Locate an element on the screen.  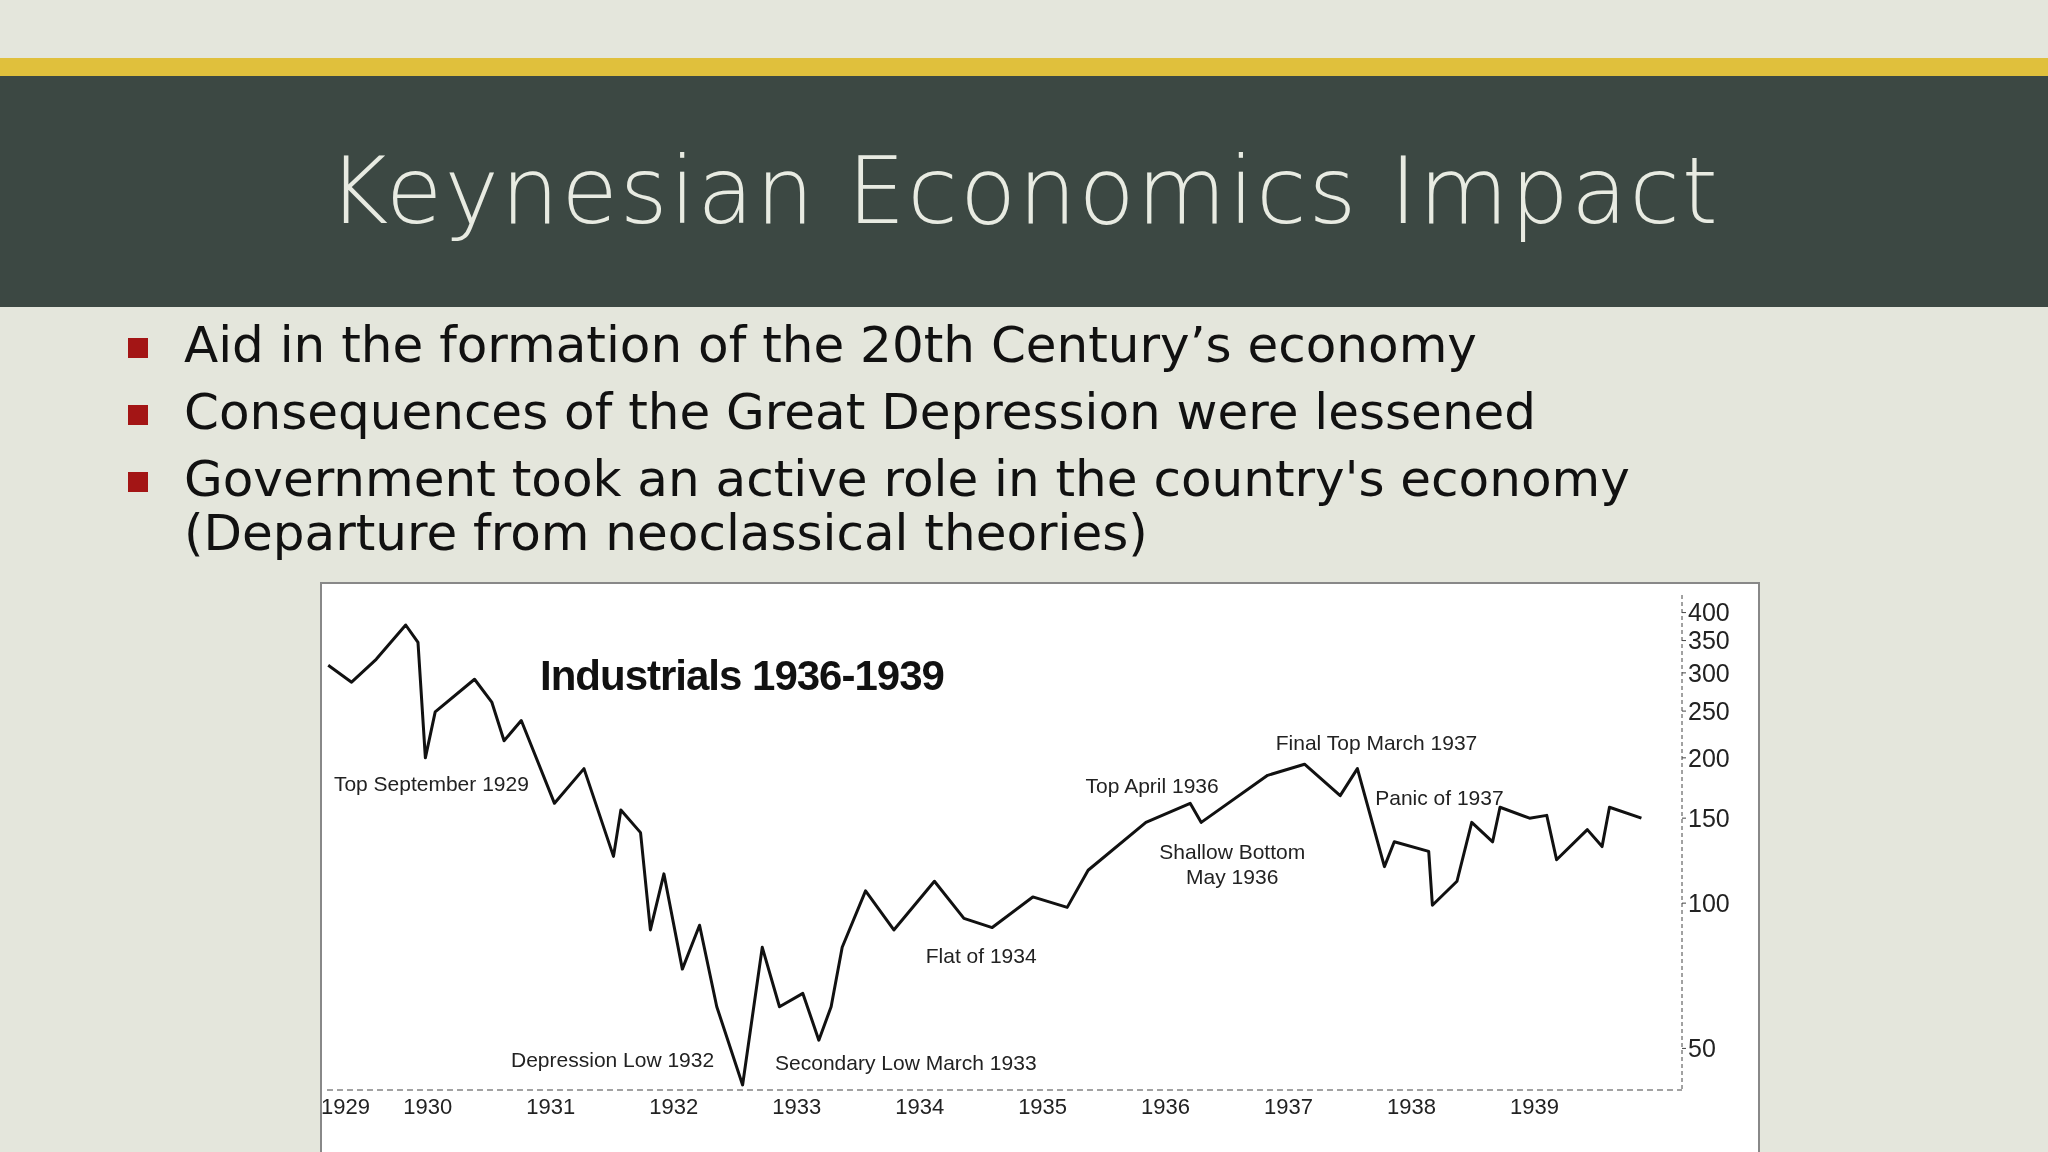
x-tick-label: 1938 is located at coordinates (1411, 1106).